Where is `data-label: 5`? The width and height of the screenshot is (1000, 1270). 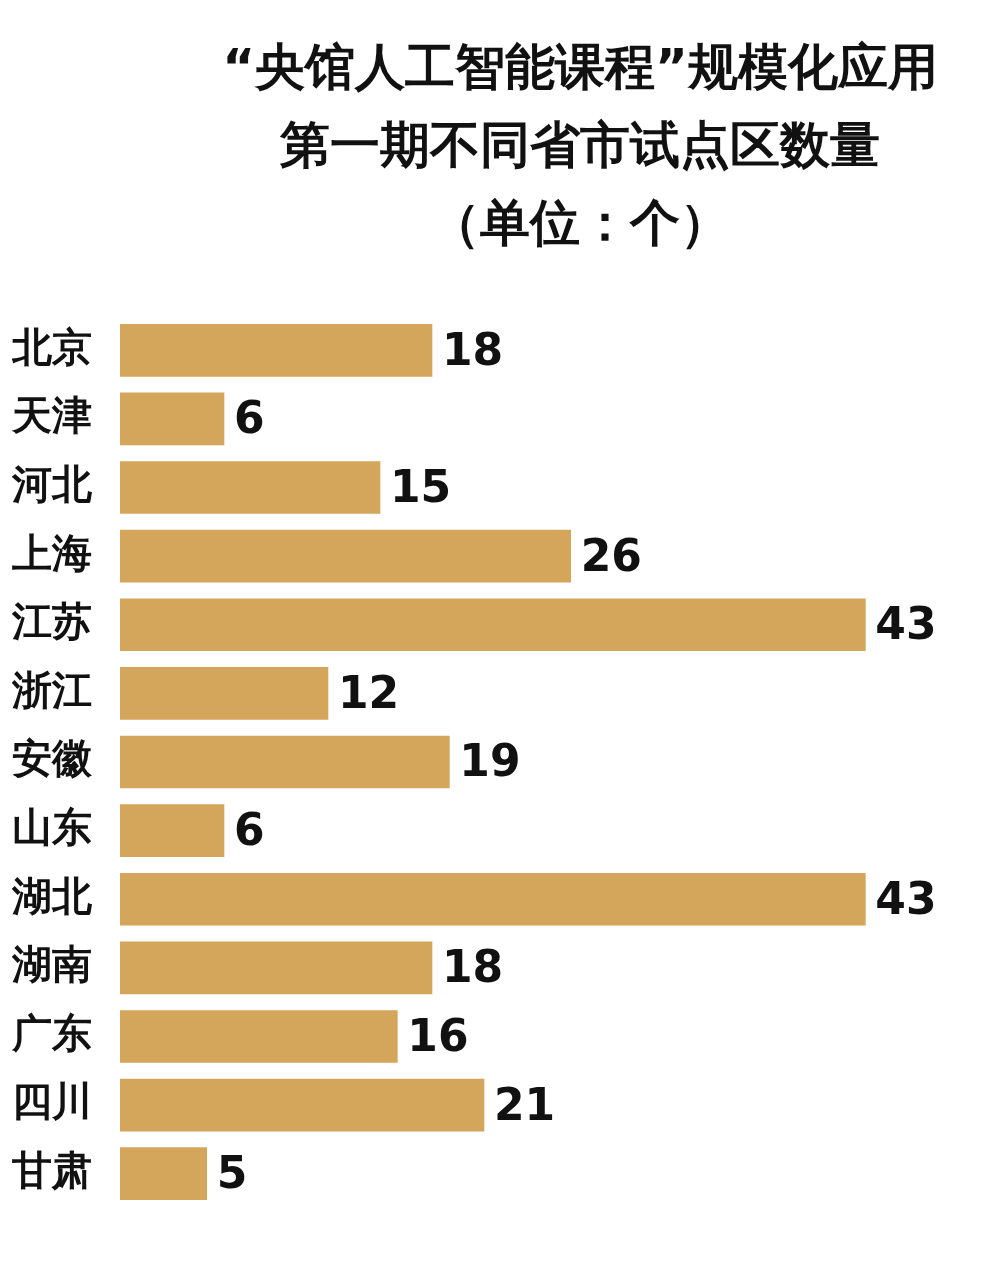
data-label: 5 is located at coordinates (232, 1173).